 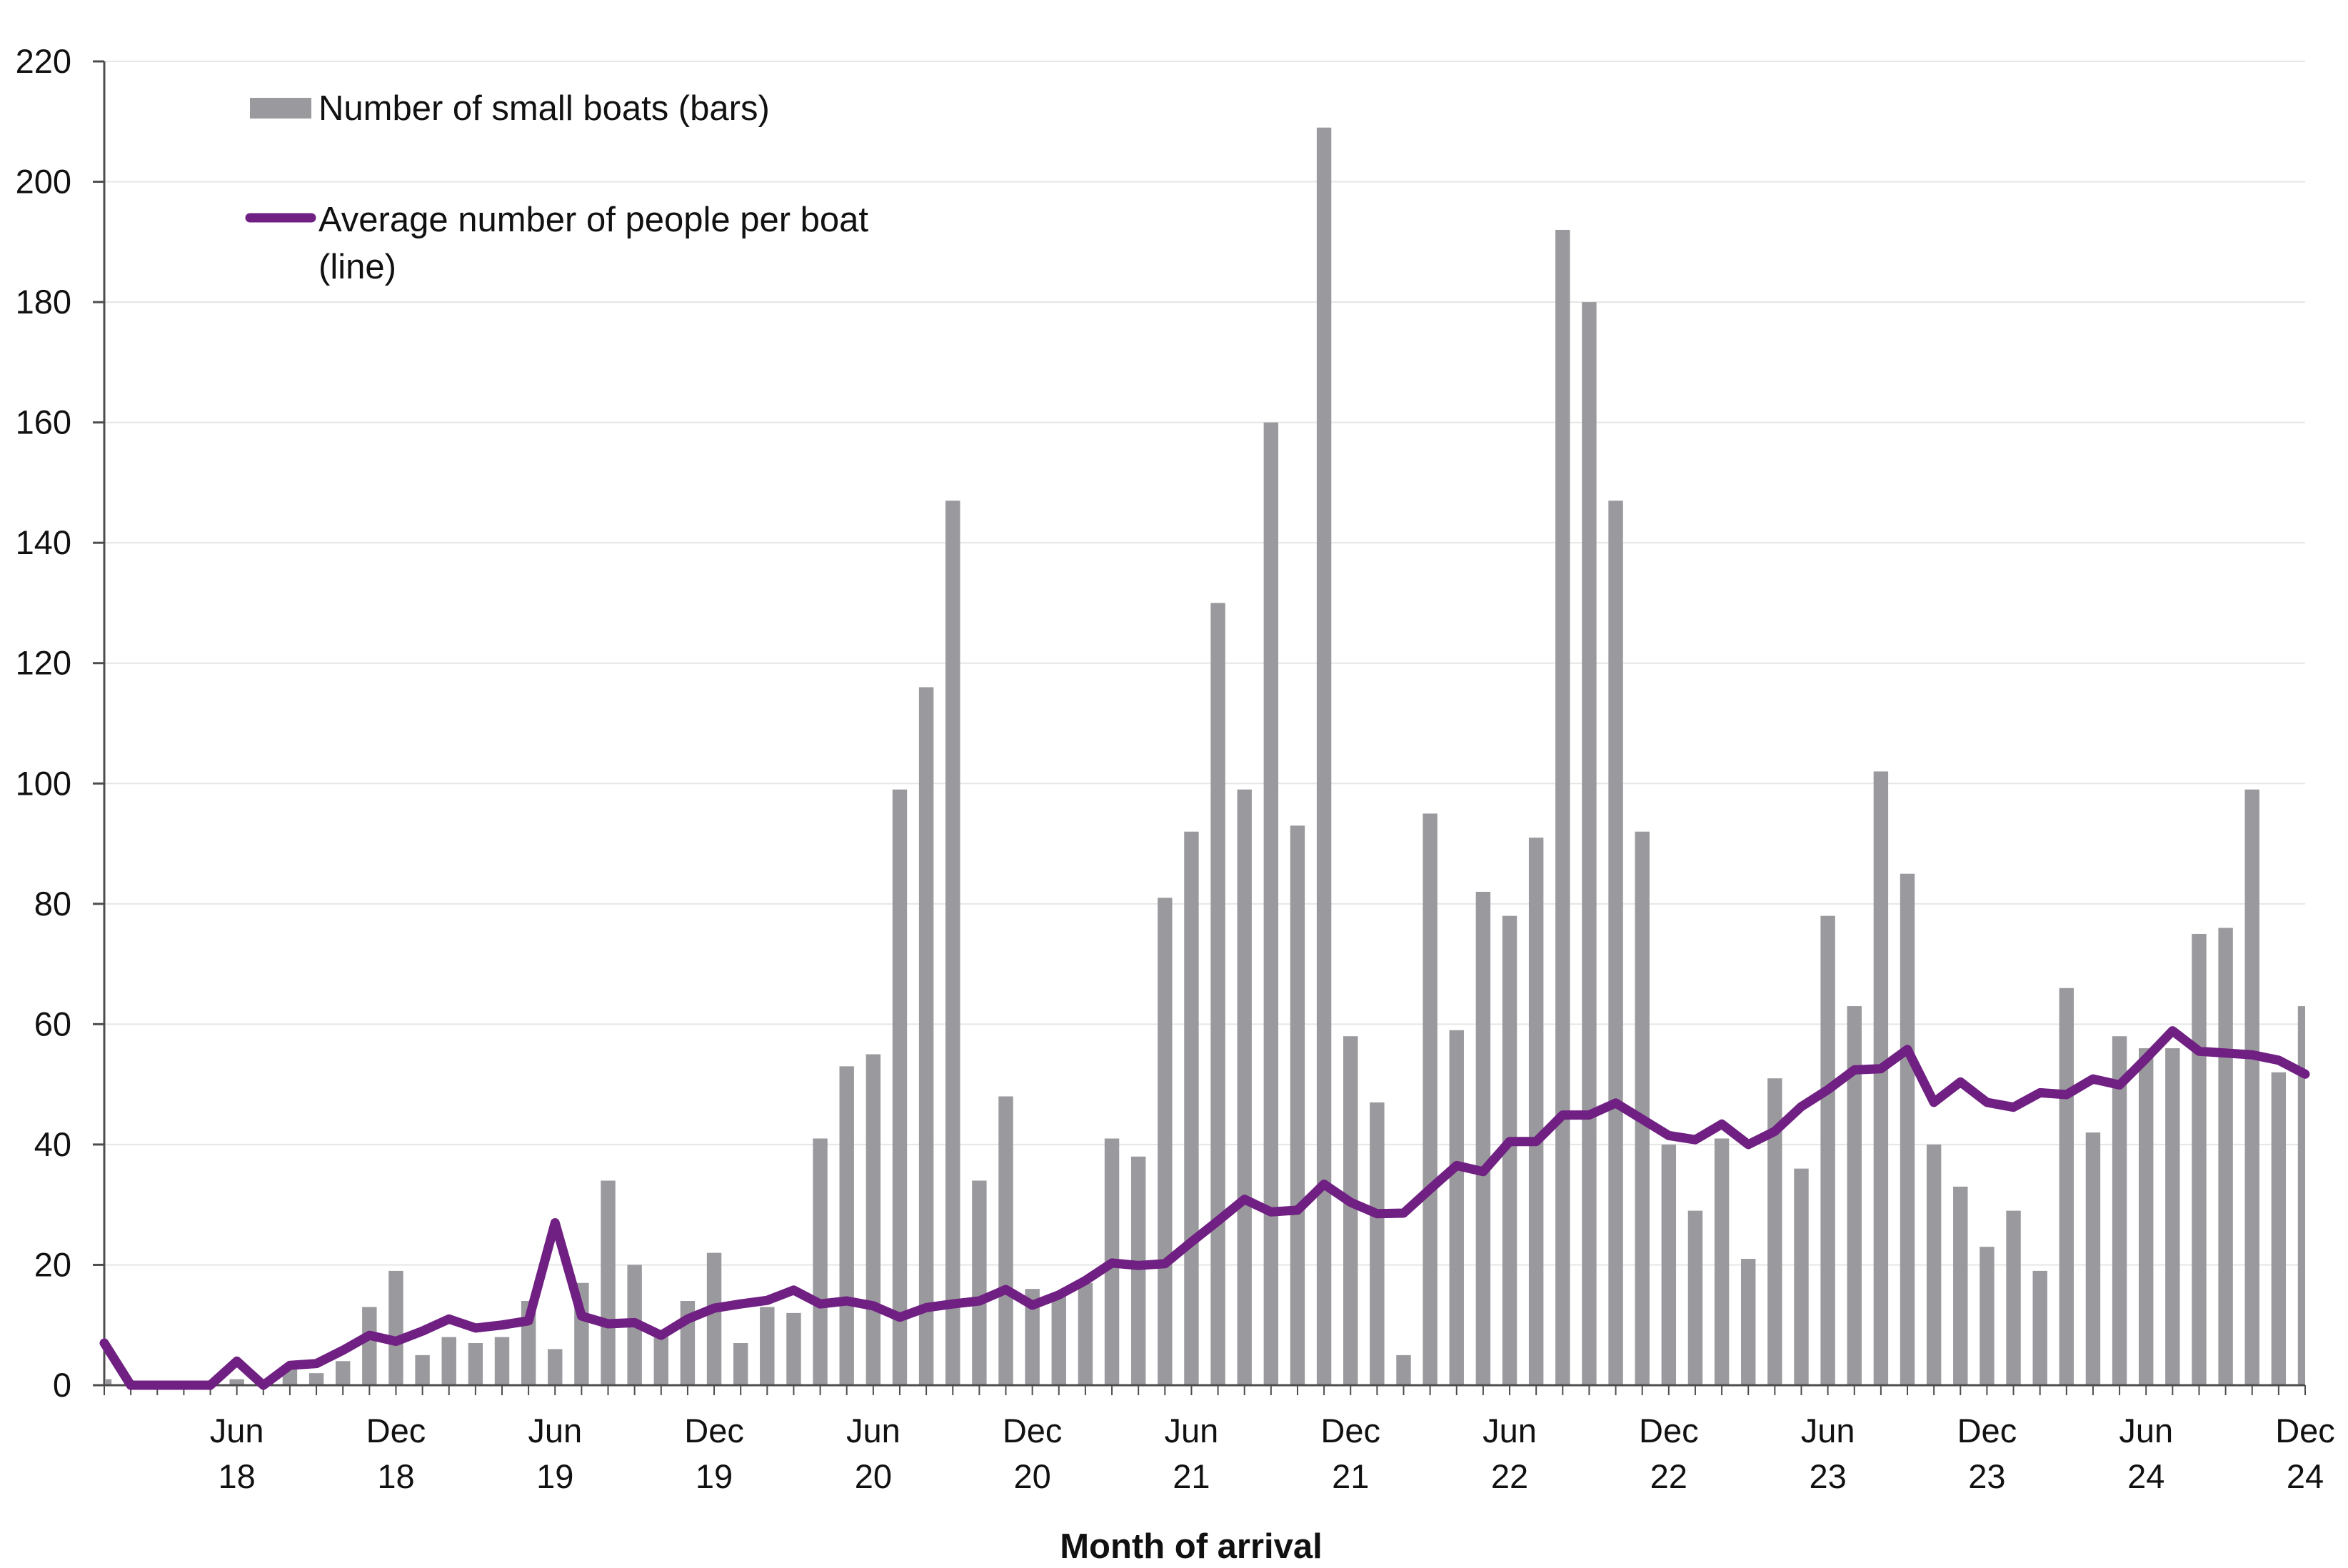 What do you see at coordinates (237, 1430) in the screenshot?
I see `x-tick-label-month-2018-06: Jun` at bounding box center [237, 1430].